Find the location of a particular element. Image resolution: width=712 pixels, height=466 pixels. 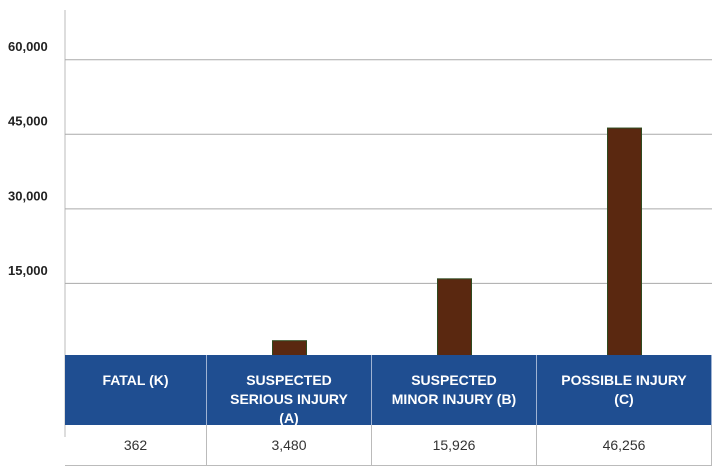

category-header: SUSPECTED MINOR INJURY (B) is located at coordinates (454, 390).